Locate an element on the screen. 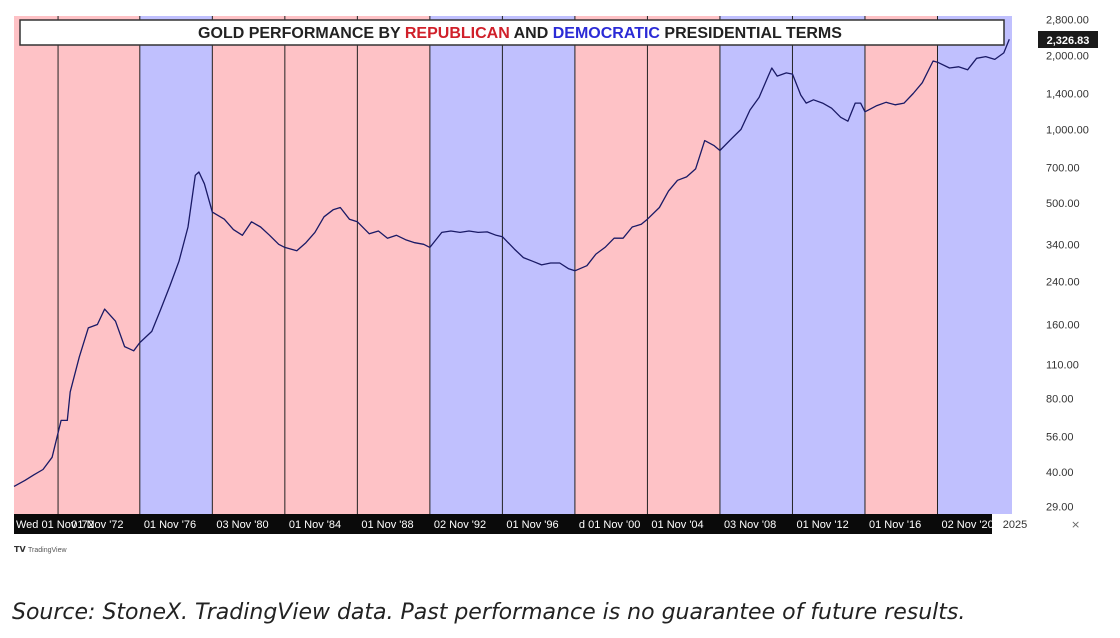 This screenshot has width=1120, height=638. y-tick-label: 56.00 is located at coordinates (1060, 437).